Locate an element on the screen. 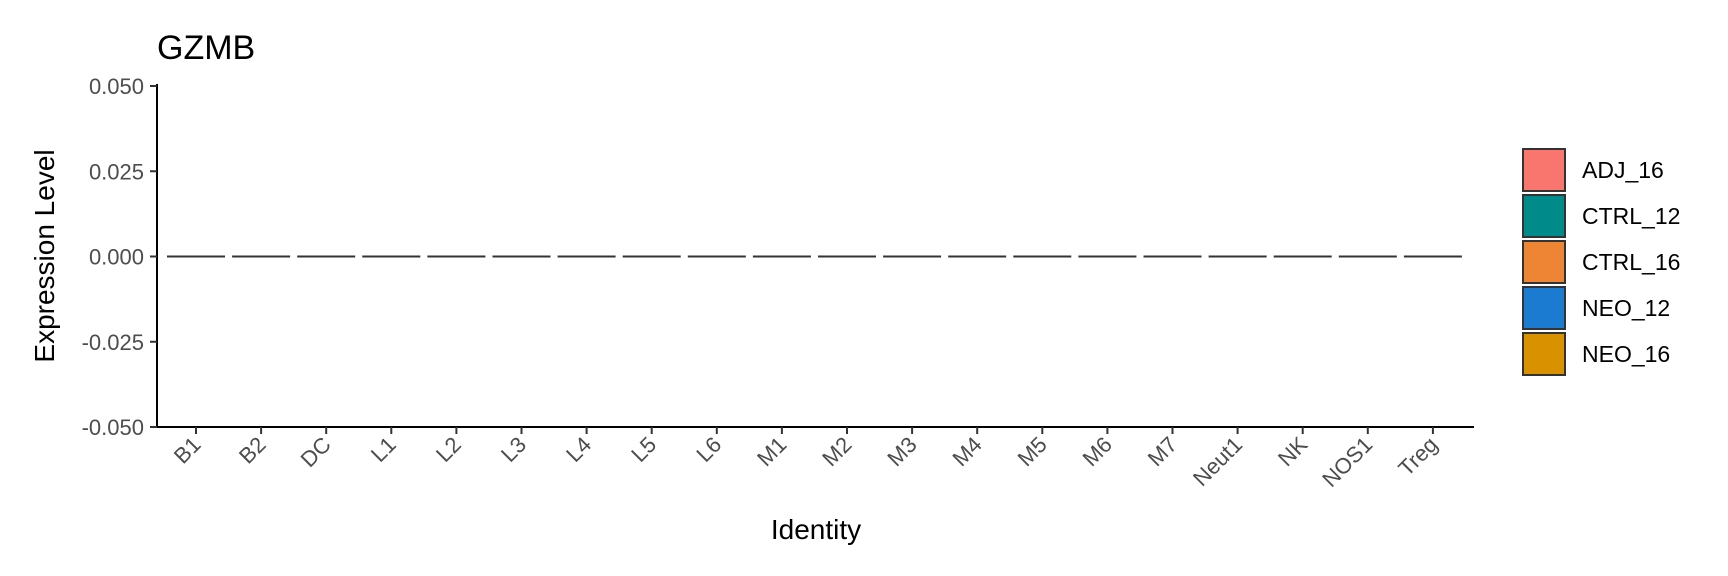  legend: ADJ_16 CTRL_12 CTRL_16 NEO_12 NEO_16 is located at coordinates (1601, 262).